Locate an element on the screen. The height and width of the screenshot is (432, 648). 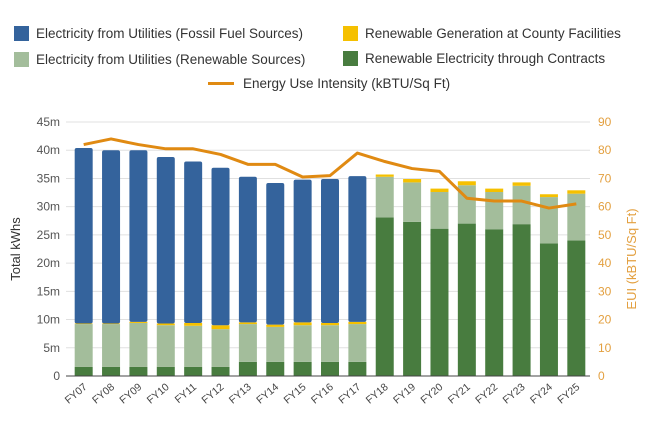
y2-tick-label: 0 is located at coordinates (601, 376).